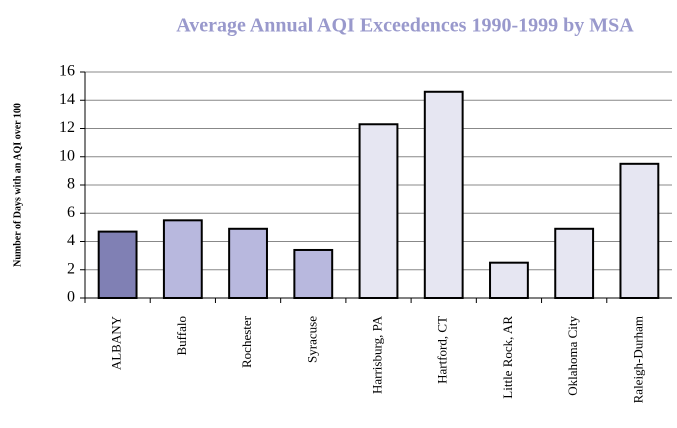 The image size is (677, 428). I want to click on x-tick-label: Raleigh-Durham, so click(637, 359).